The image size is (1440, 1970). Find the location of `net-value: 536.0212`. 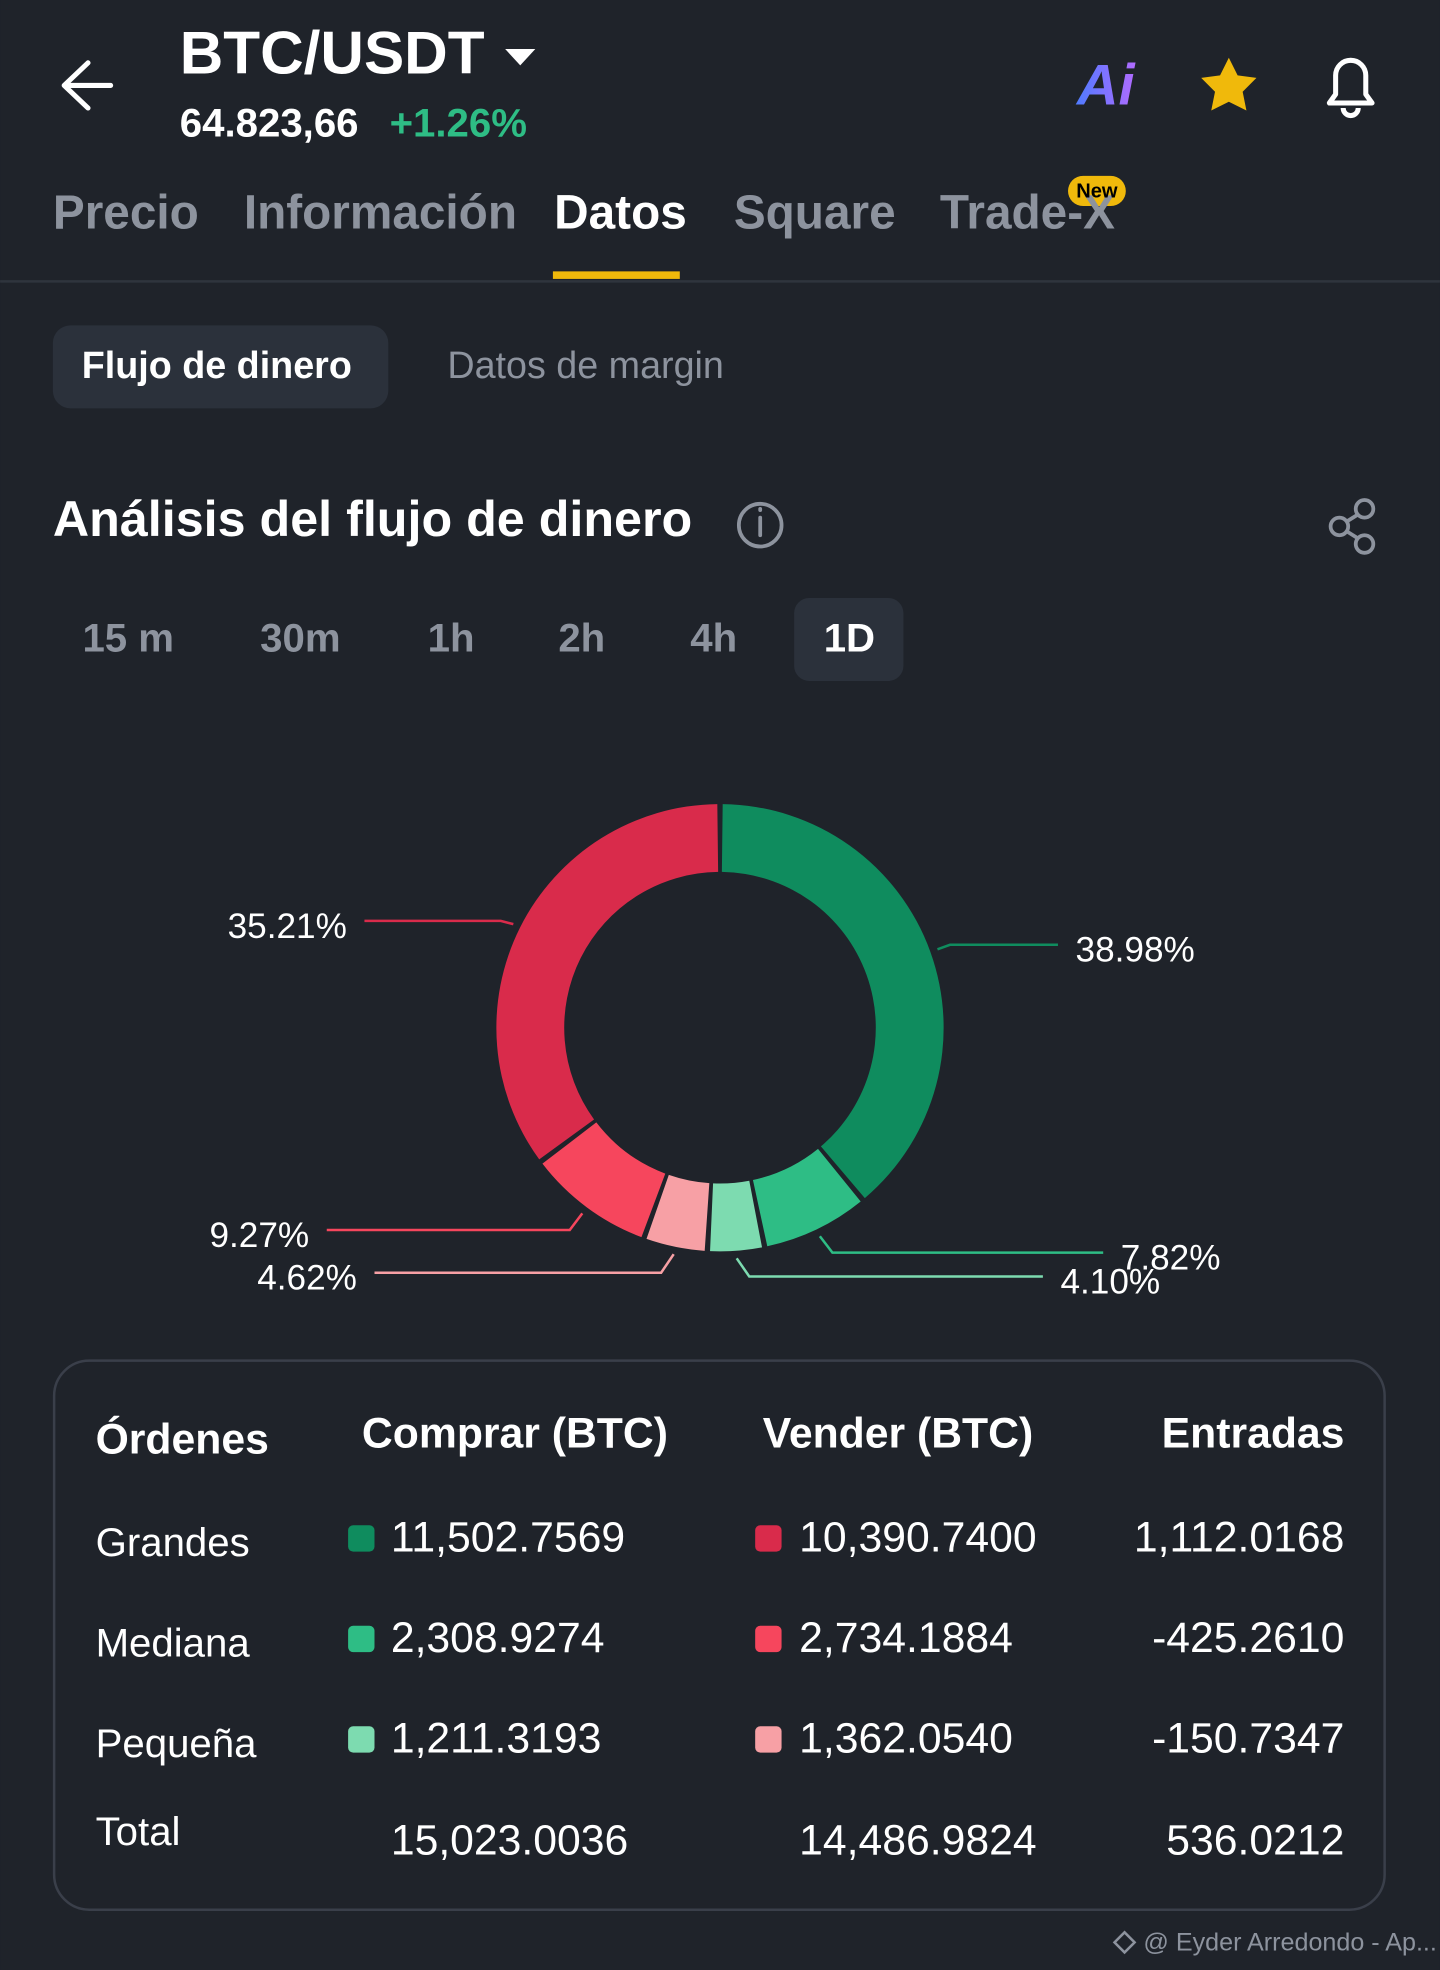

net-value: 536.0212 is located at coordinates (1255, 1840).